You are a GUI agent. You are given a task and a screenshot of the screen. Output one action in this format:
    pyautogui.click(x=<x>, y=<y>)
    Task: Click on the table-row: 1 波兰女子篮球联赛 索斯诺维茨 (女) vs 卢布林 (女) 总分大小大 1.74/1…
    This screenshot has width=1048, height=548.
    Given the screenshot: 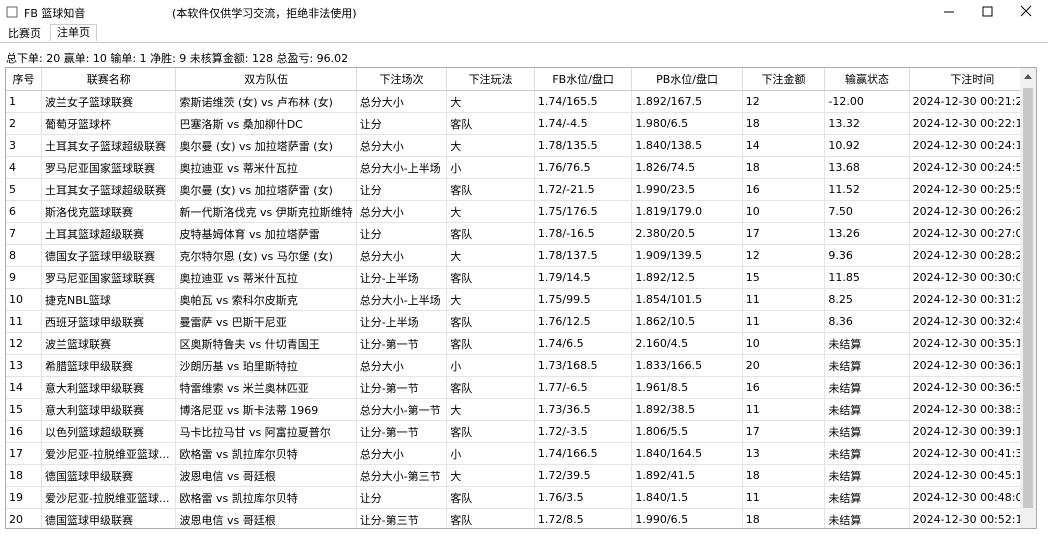 What is the action you would take?
    pyautogui.click(x=521, y=101)
    